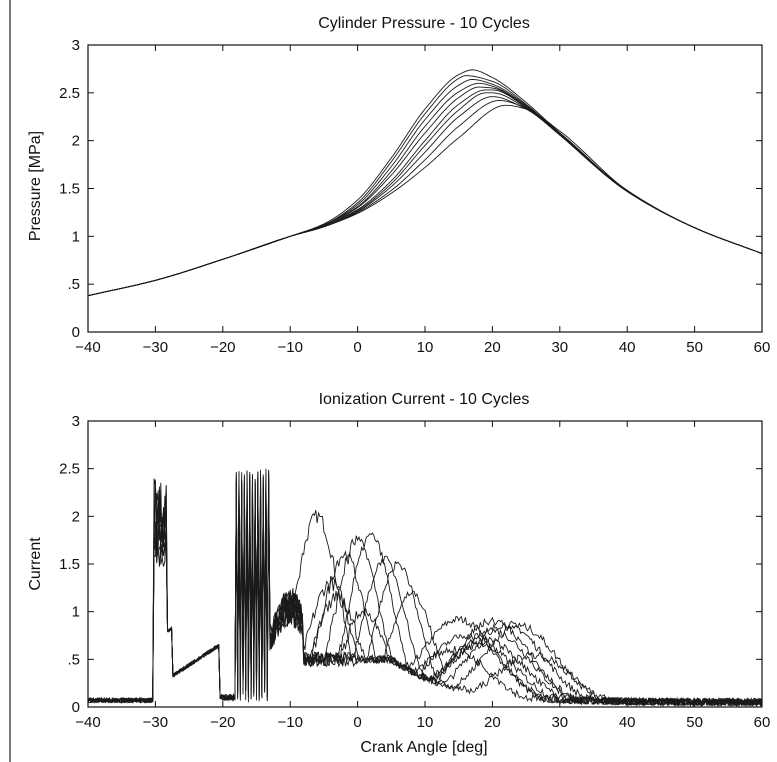 The width and height of the screenshot is (777, 762). Describe the element at coordinates (492, 347) in the screenshot. I see `pressure-x-tick-label: 20` at that location.